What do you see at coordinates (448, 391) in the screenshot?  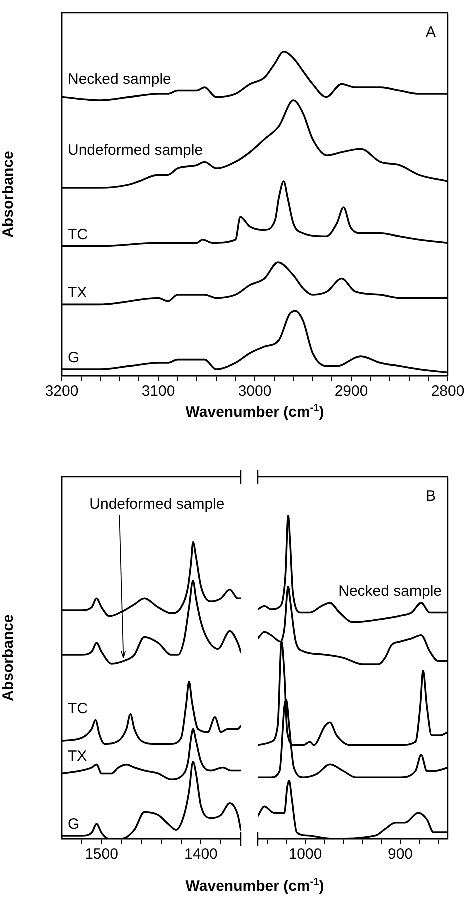 I see `x-tick-label: 2800` at bounding box center [448, 391].